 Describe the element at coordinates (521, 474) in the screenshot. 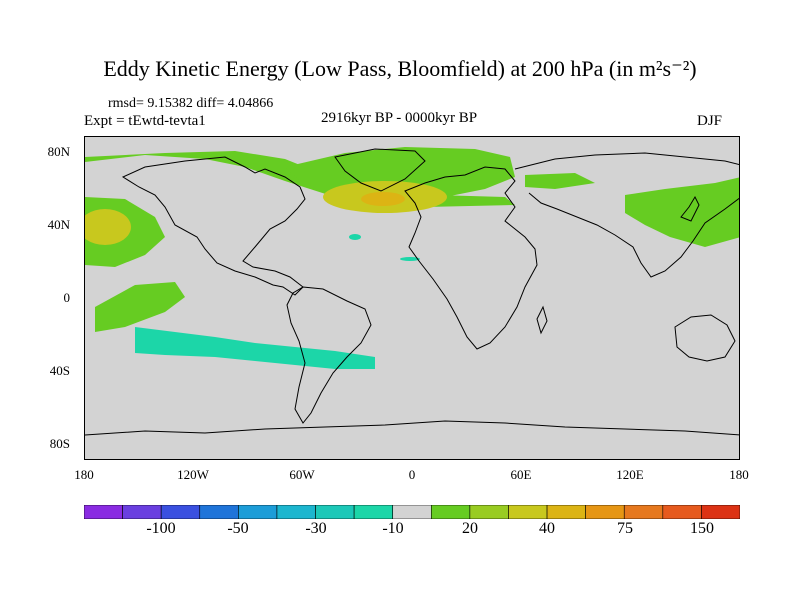

I see `lon-tick-60e: 60E` at that location.